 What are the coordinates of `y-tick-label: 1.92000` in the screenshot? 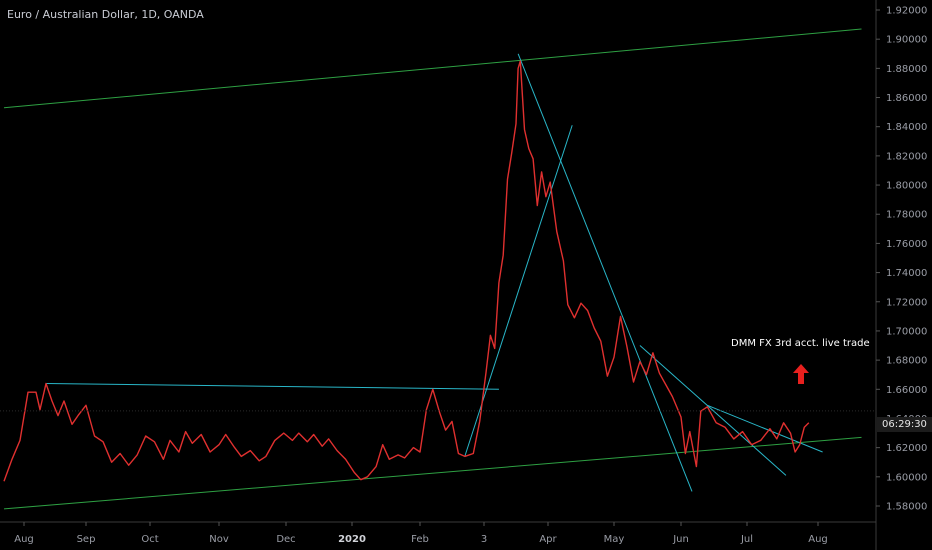 It's located at (906, 11).